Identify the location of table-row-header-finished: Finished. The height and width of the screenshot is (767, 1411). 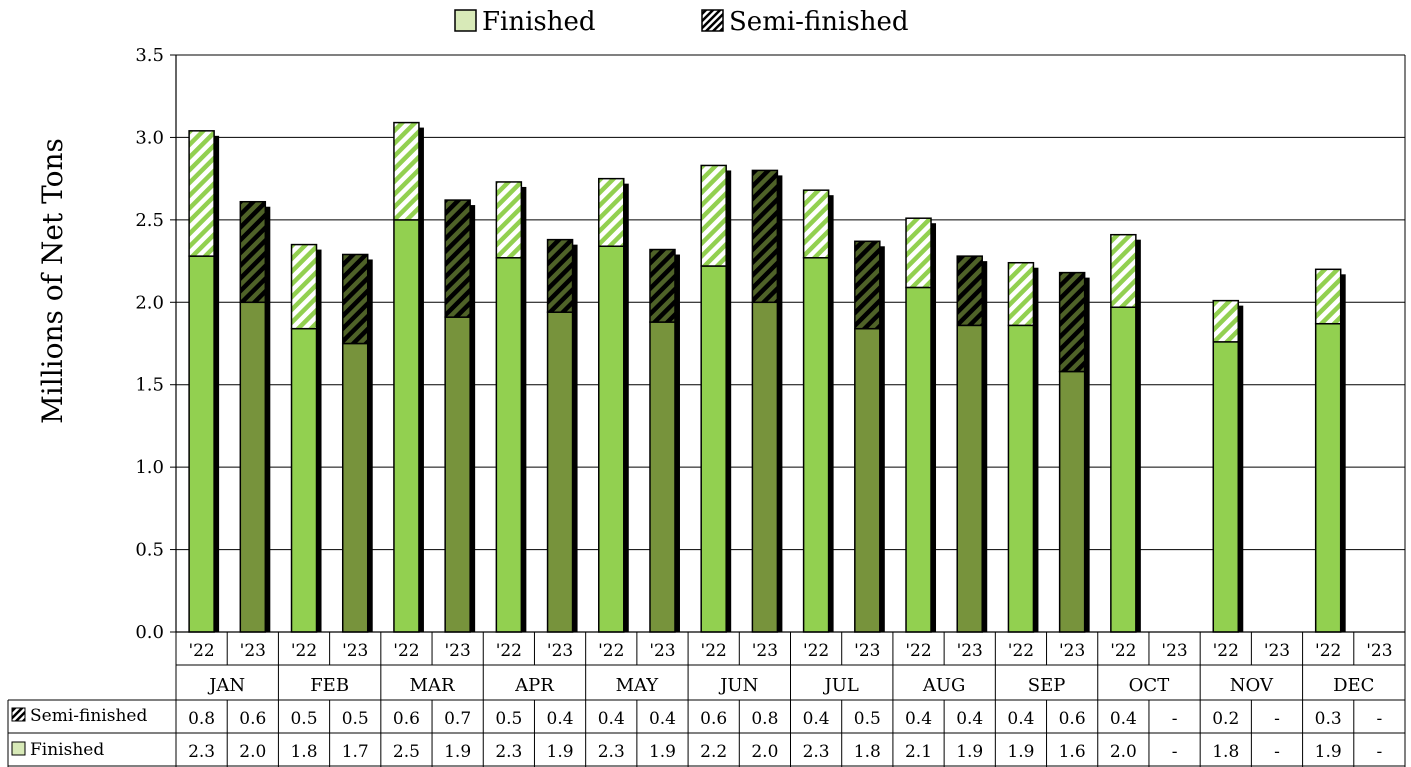
(57, 750).